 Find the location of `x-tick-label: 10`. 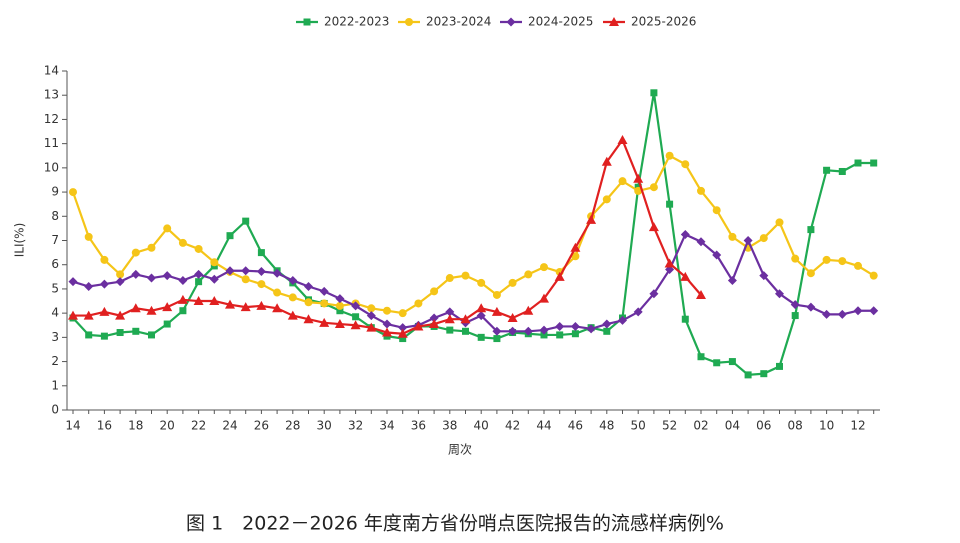

x-tick-label: 10 is located at coordinates (826, 426).